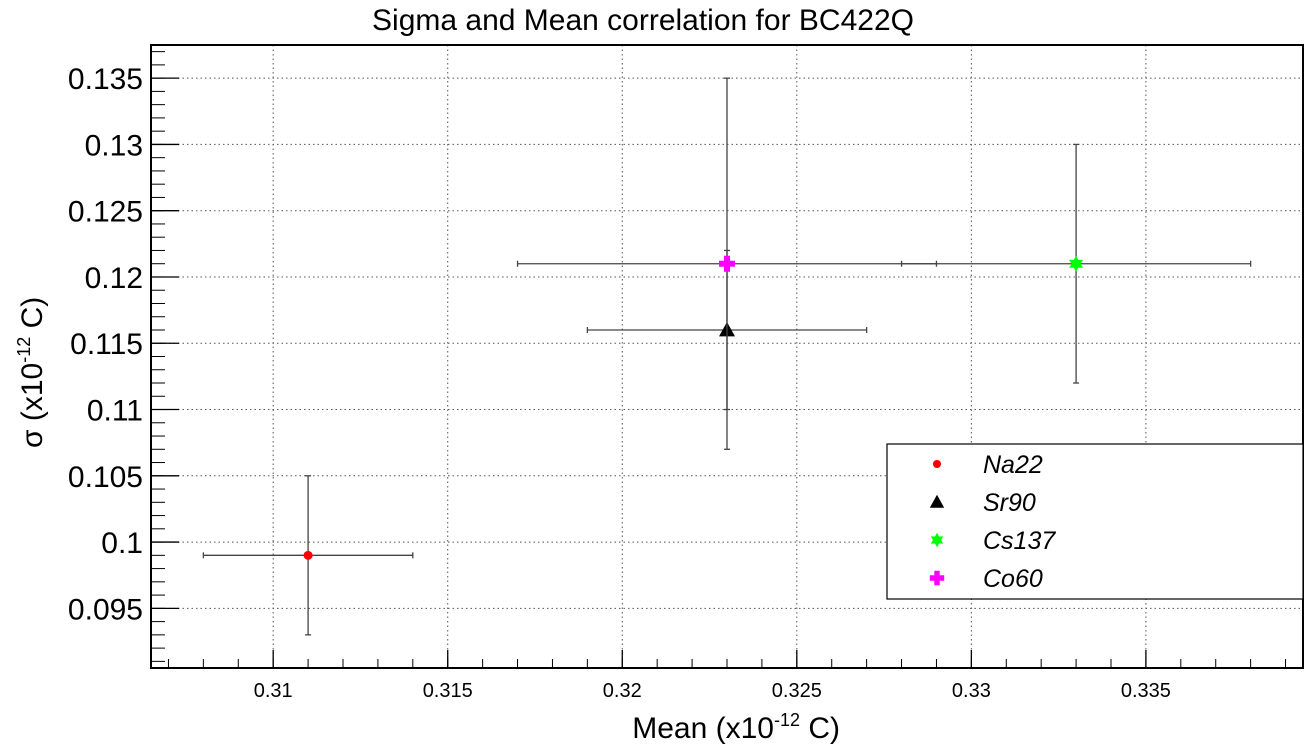 The image size is (1313, 750). What do you see at coordinates (1013, 579) in the screenshot?
I see `legend-label: Co60` at bounding box center [1013, 579].